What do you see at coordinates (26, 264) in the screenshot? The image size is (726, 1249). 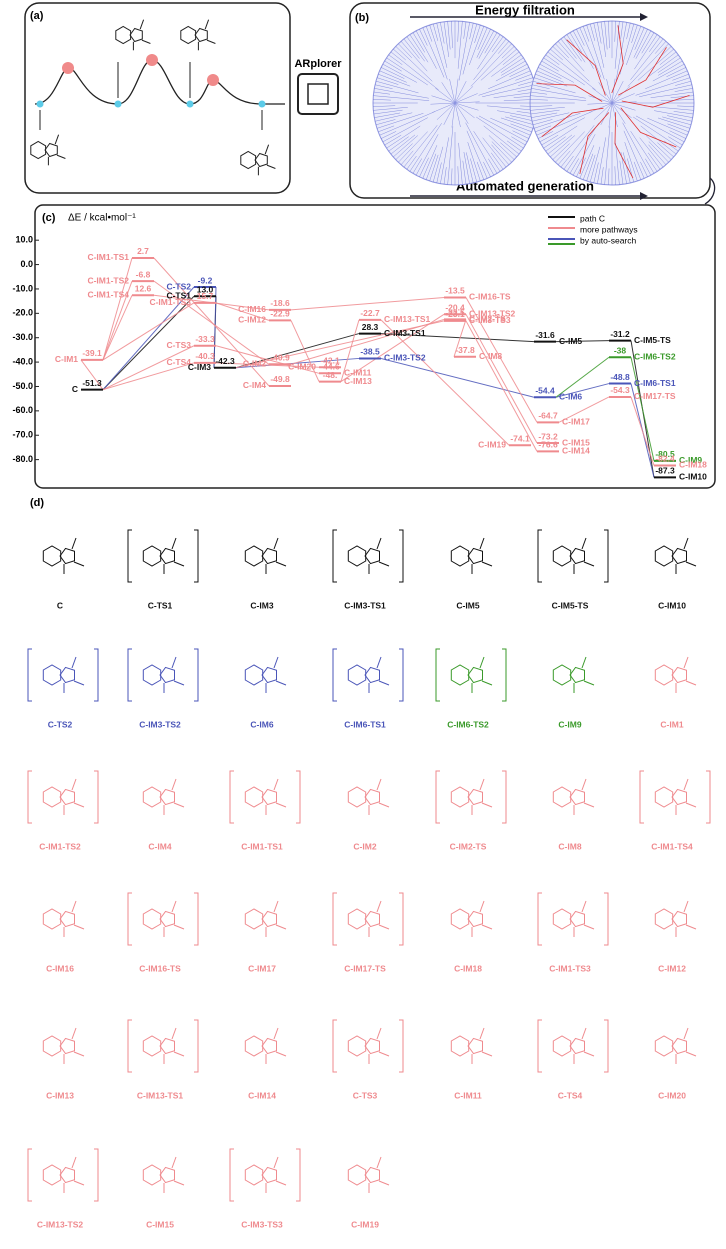 I see `y-tick-label: 0.0` at bounding box center [26, 264].